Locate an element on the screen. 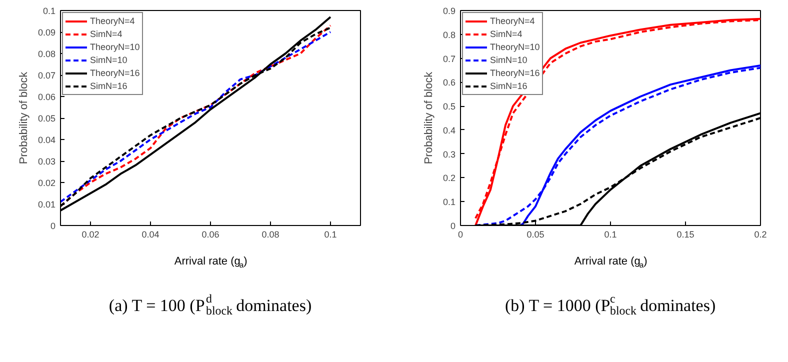 This screenshot has height=362, width=788. x-tick-label: 0.02 is located at coordinates (91, 235).